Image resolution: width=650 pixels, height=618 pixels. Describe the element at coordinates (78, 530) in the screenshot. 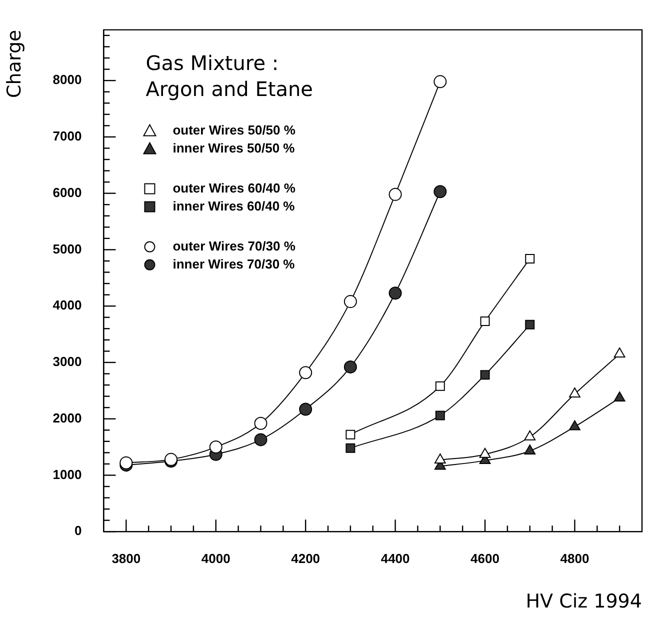

I see `y-tick-label: 0` at that location.